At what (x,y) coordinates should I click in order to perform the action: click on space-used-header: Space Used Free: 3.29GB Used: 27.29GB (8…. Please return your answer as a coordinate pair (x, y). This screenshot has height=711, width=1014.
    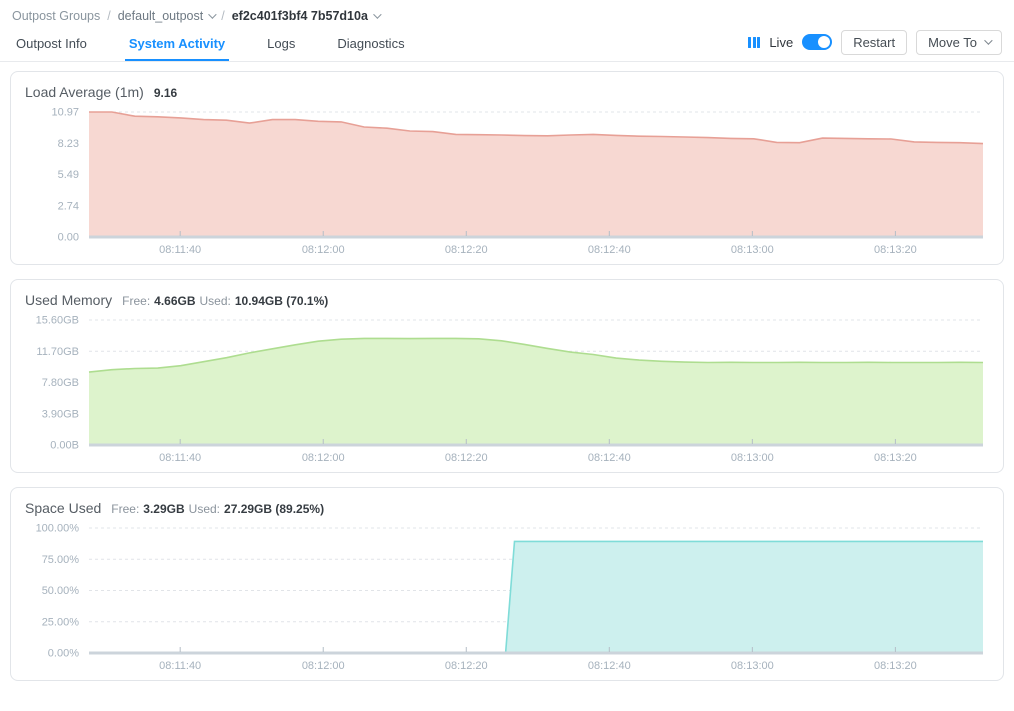
    Looking at the image, I should click on (507, 507).